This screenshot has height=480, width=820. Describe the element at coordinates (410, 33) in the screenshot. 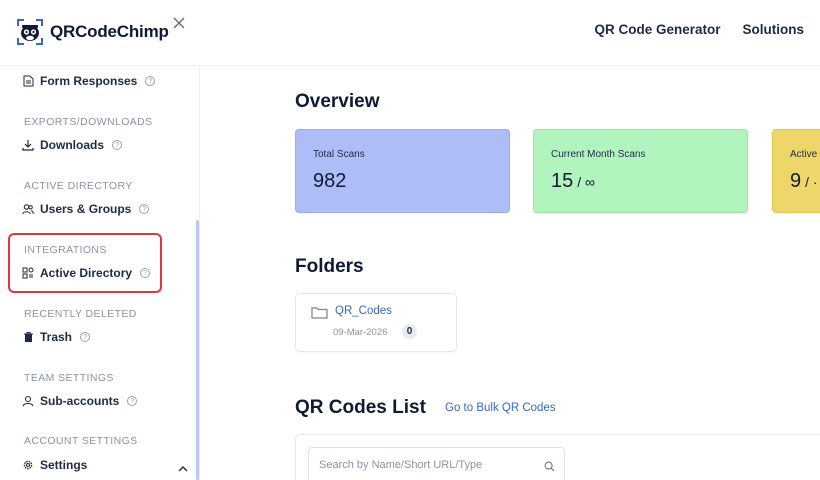

I see `top-bar: QRCodeChimp QR Code Generator Solutions` at that location.